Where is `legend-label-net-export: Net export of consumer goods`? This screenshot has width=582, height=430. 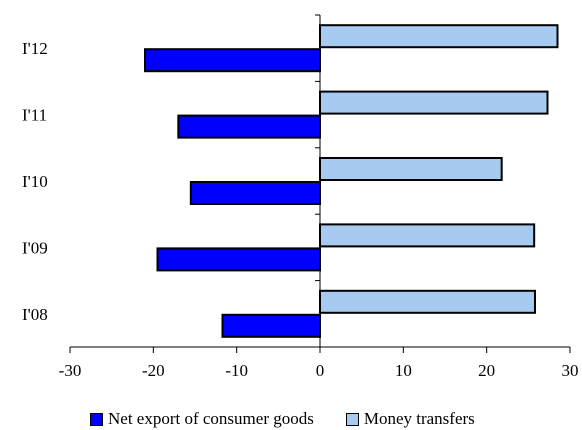
legend-label-net-export: Net export of consumer goods is located at coordinates (211, 418).